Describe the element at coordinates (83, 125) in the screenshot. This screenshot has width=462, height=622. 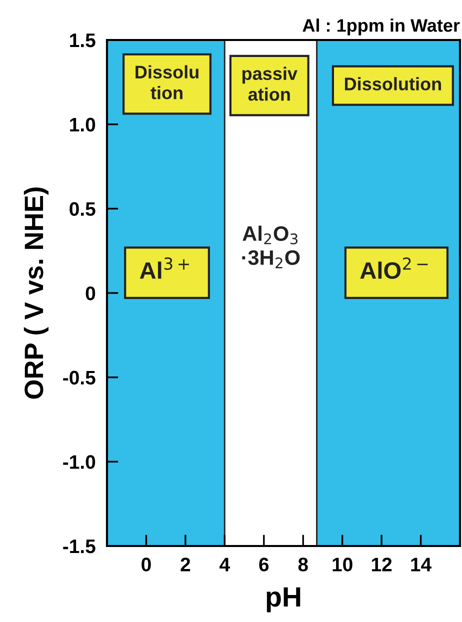
I see `y-tick-label: 1.0` at that location.